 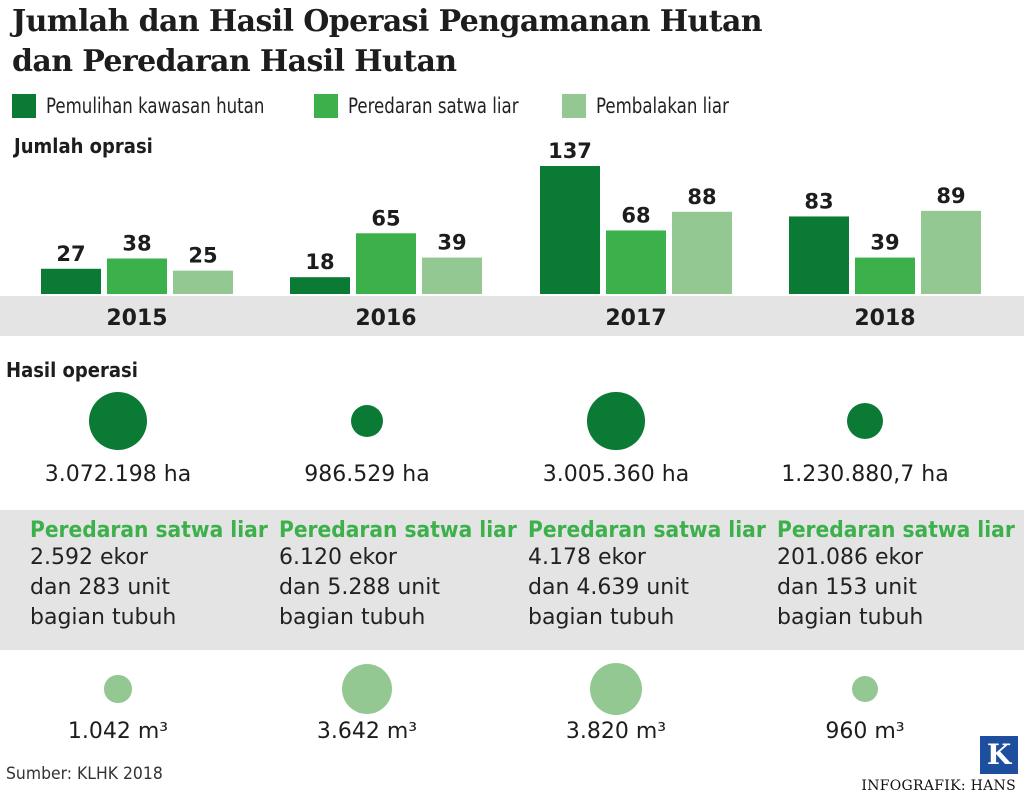 I want to click on legend-label-pemulihan: Pemulihan kawasan hutan, so click(x=155, y=106).